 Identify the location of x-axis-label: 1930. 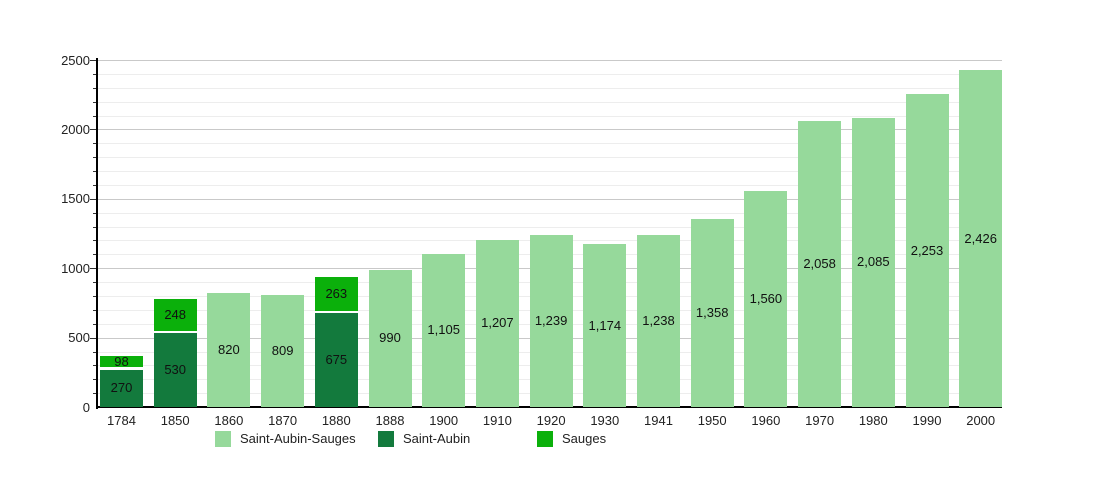
(605, 420).